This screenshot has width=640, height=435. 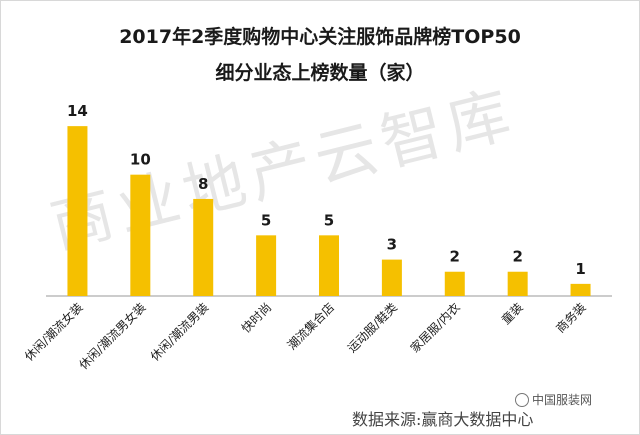 What do you see at coordinates (320, 37) in the screenshot?
I see `chart-title: 2017年2季度购物中心关注服饰品牌榜TOP50` at bounding box center [320, 37].